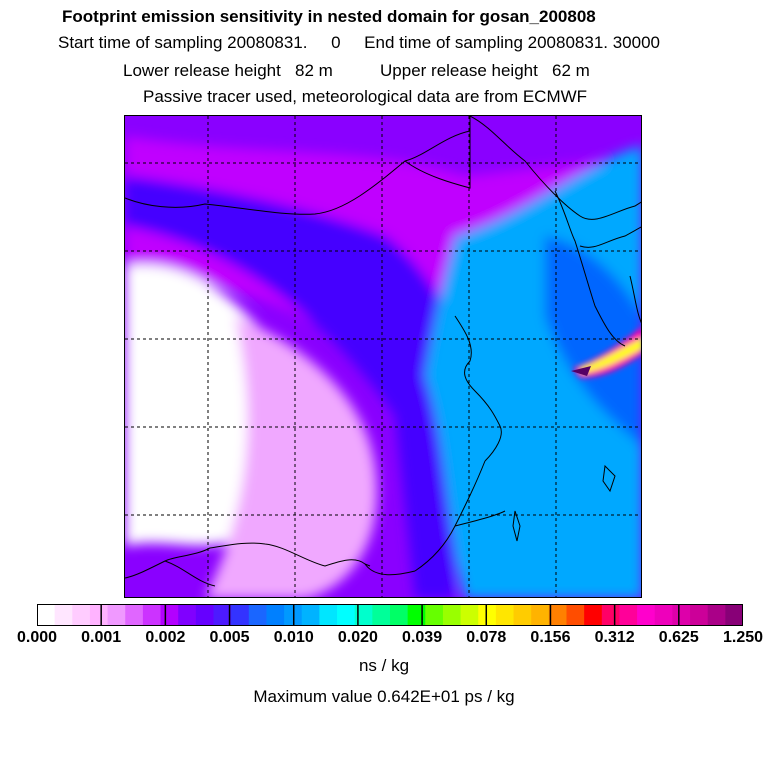  Describe the element at coordinates (101, 637) in the screenshot. I see `colorbar-tick-label: 0.001` at that location.